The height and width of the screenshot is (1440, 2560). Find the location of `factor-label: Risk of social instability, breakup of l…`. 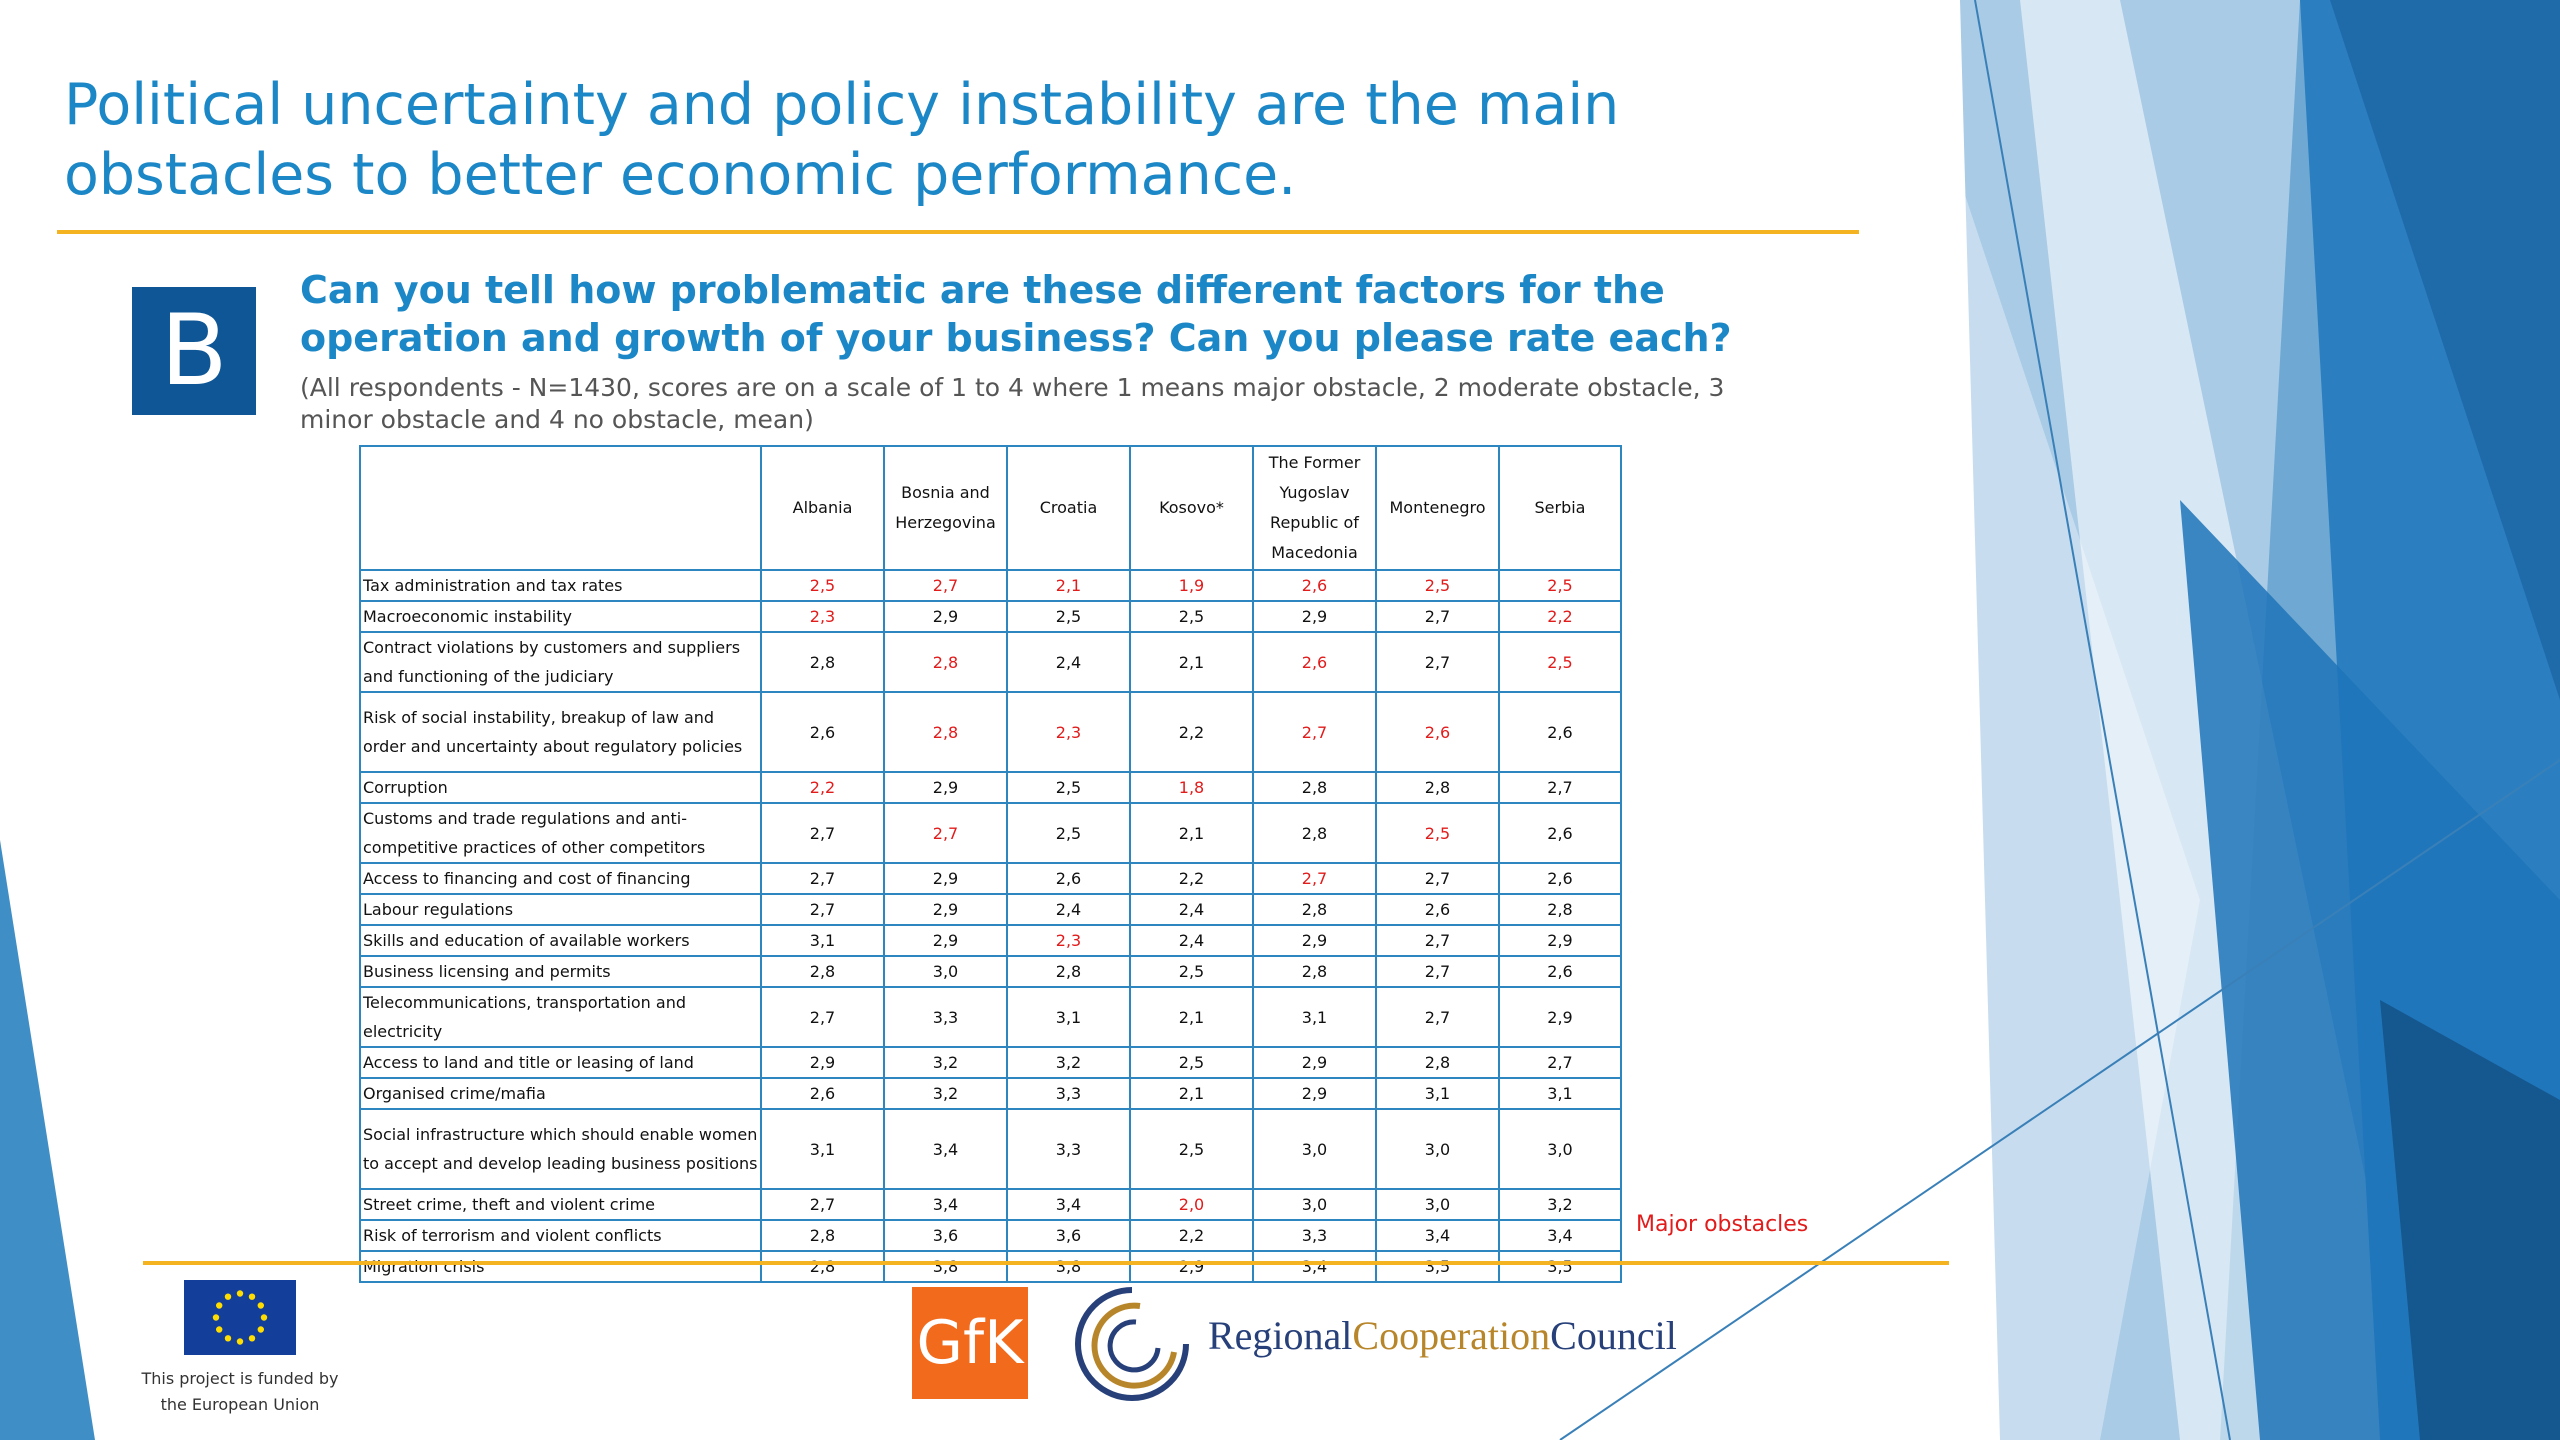

factor-label: Risk of social instability, breakup of l… is located at coordinates (560, 732).